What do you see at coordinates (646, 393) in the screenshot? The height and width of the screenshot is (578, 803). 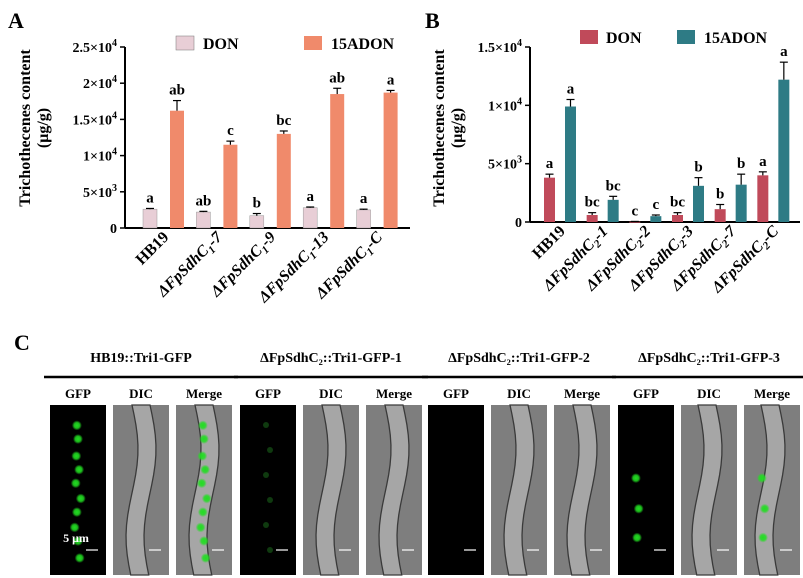 I see `panel-c-sub-gfp-3: GFP` at bounding box center [646, 393].